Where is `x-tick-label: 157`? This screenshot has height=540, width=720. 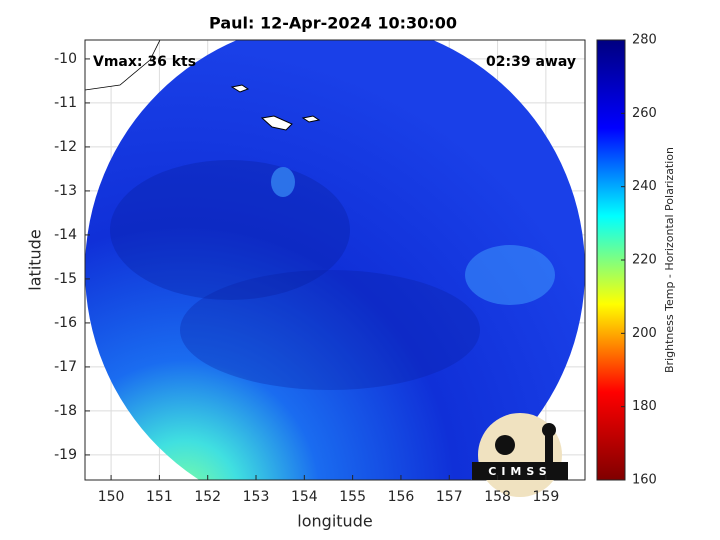
x-tick-label: 157 is located at coordinates (449, 497).